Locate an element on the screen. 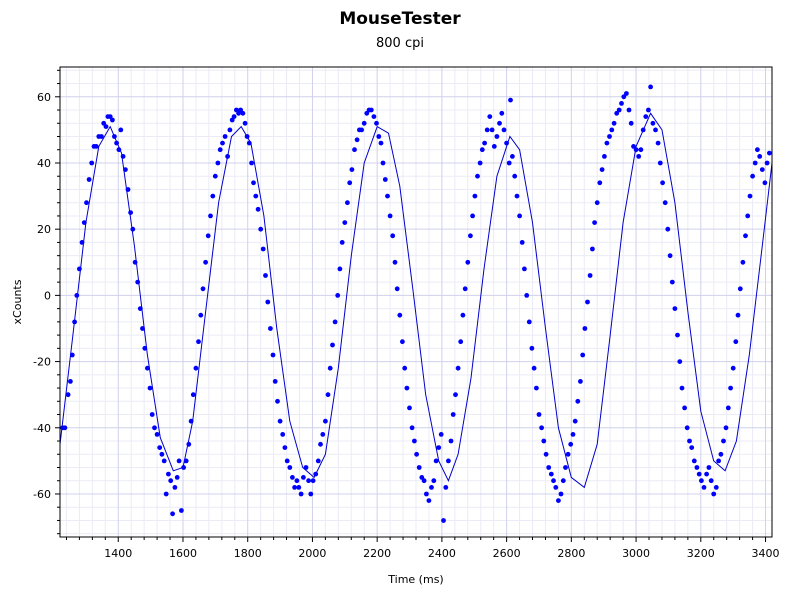  x-tick-label: 2000 is located at coordinates (312, 553).